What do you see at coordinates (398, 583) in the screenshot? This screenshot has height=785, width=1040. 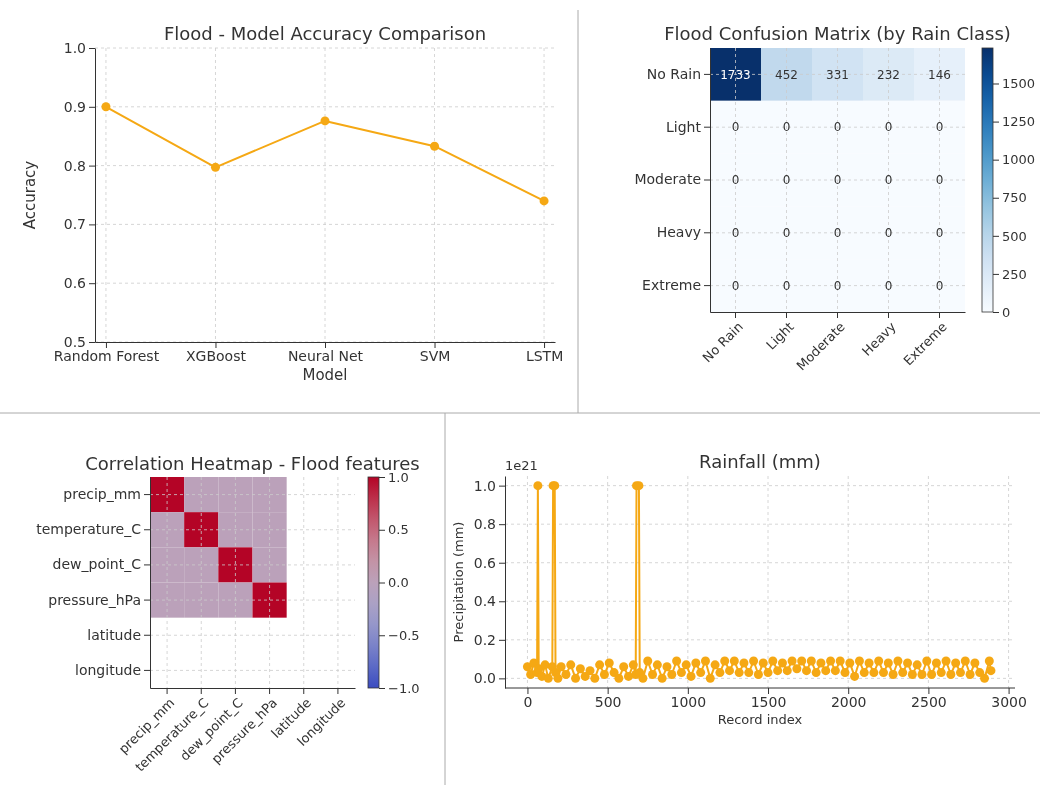 I see `color-bar-label: 0.0` at bounding box center [398, 583].